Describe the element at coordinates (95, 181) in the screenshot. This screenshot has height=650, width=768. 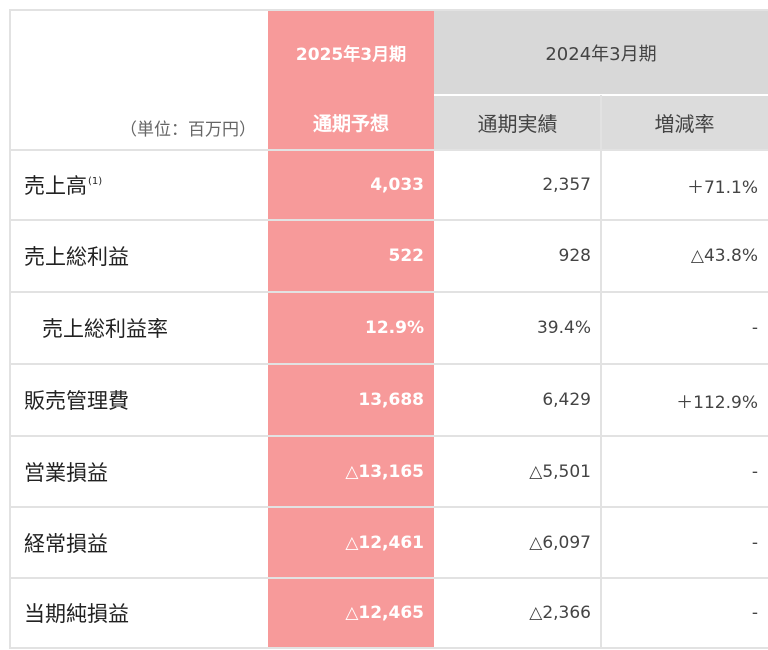
I see `footnote-marker: (1)` at that location.